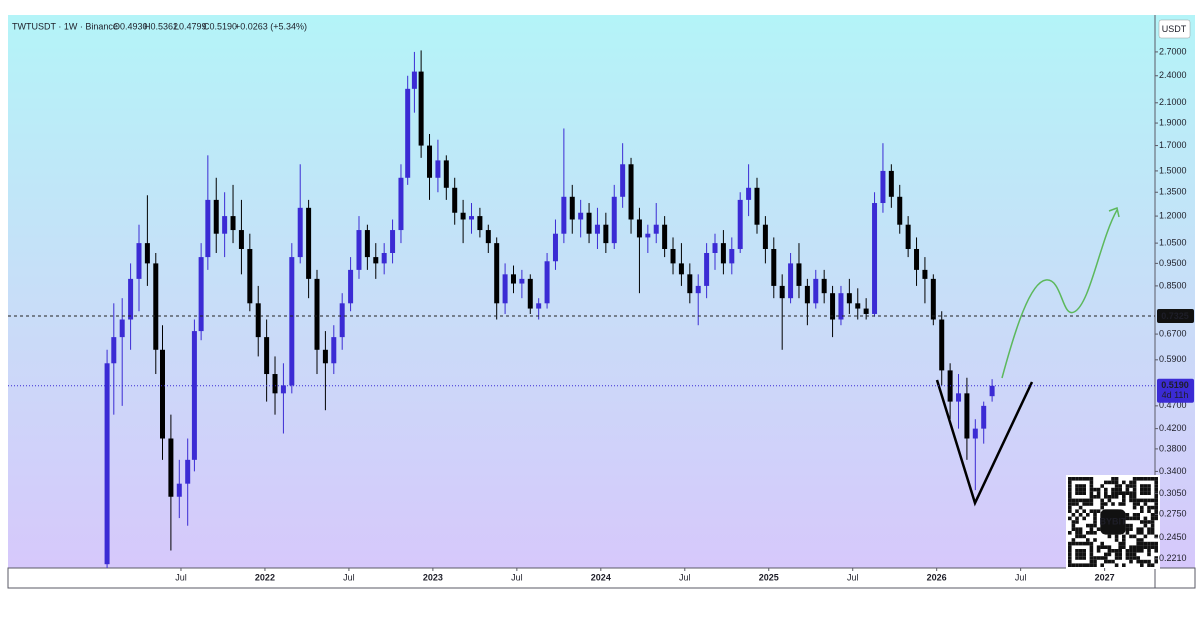 The height and width of the screenshot is (627, 1200). I want to click on y-tick-label: 1.7000, so click(1173, 145).